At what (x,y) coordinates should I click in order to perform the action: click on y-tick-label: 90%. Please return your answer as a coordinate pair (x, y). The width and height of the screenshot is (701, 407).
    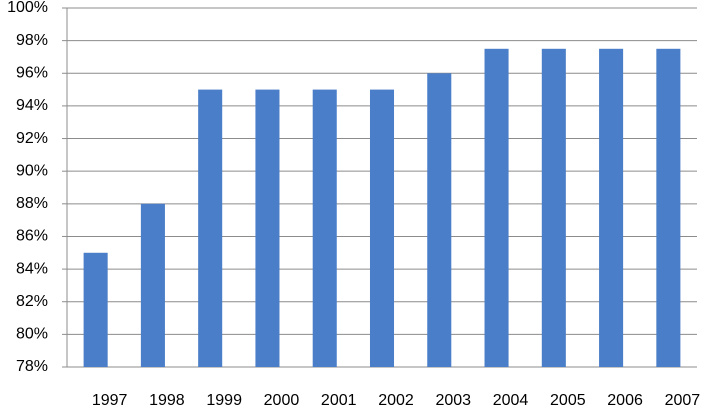
    Looking at the image, I should click on (32, 170).